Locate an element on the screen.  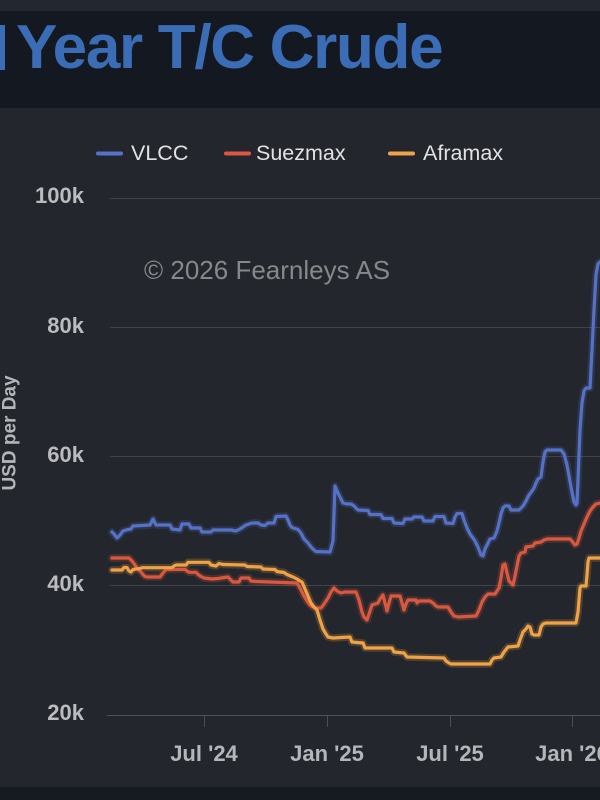
svg-text: 20k is located at coordinates (65, 712).